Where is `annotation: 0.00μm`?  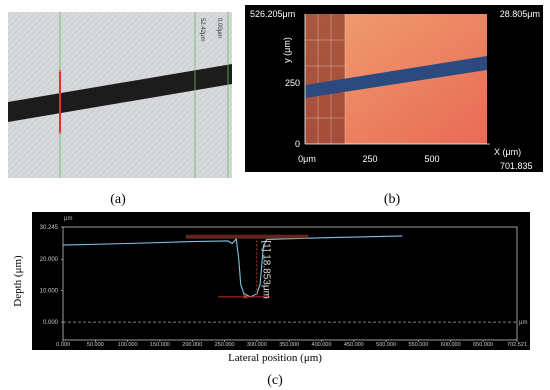
annotation: 0.00μm is located at coordinates (219, 28).